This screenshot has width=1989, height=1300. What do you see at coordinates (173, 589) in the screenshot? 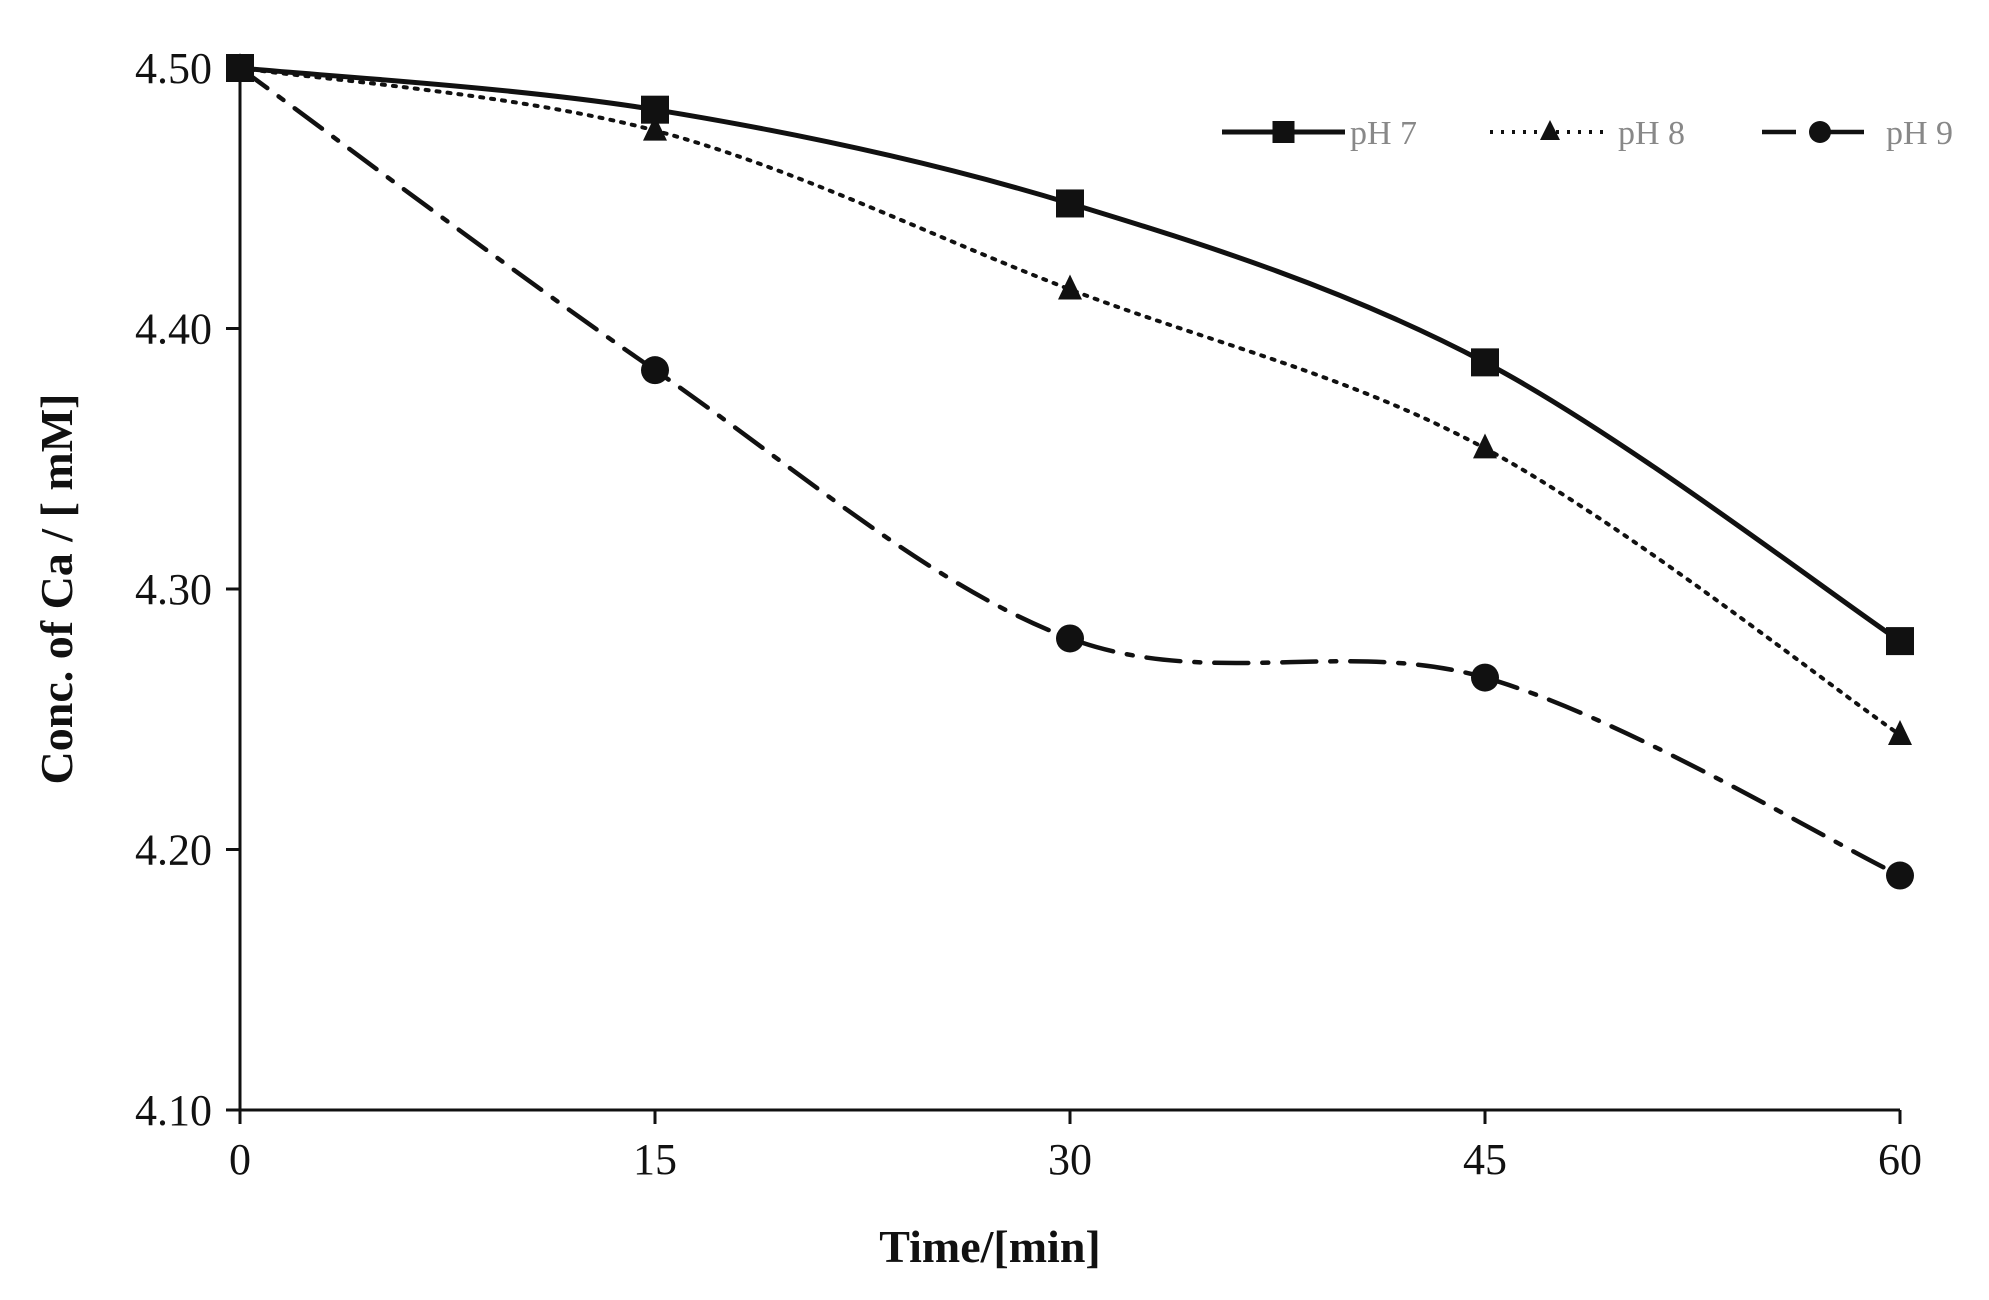
I see `y-tick-label: 4.30` at bounding box center [173, 589].